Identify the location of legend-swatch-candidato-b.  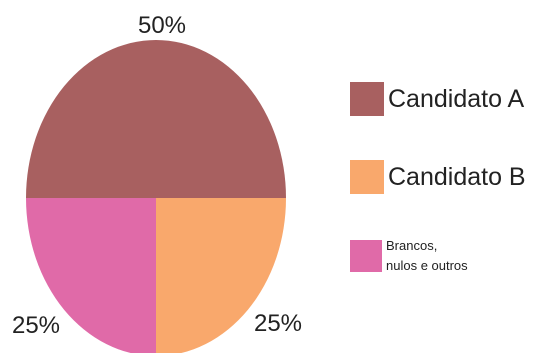
(367, 177).